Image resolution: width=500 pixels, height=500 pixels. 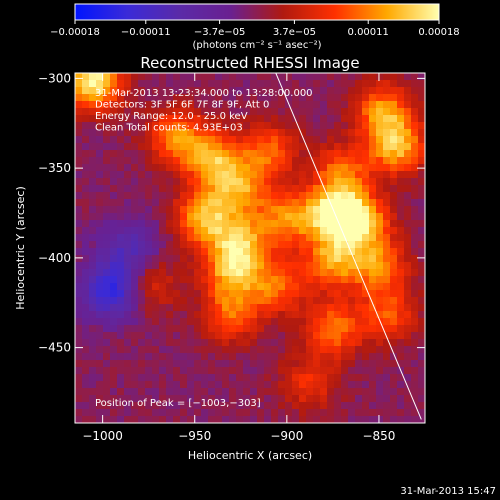 What do you see at coordinates (220, 32) in the screenshot?
I see `colorbar-tick-label: −3.7e−05` at bounding box center [220, 32].